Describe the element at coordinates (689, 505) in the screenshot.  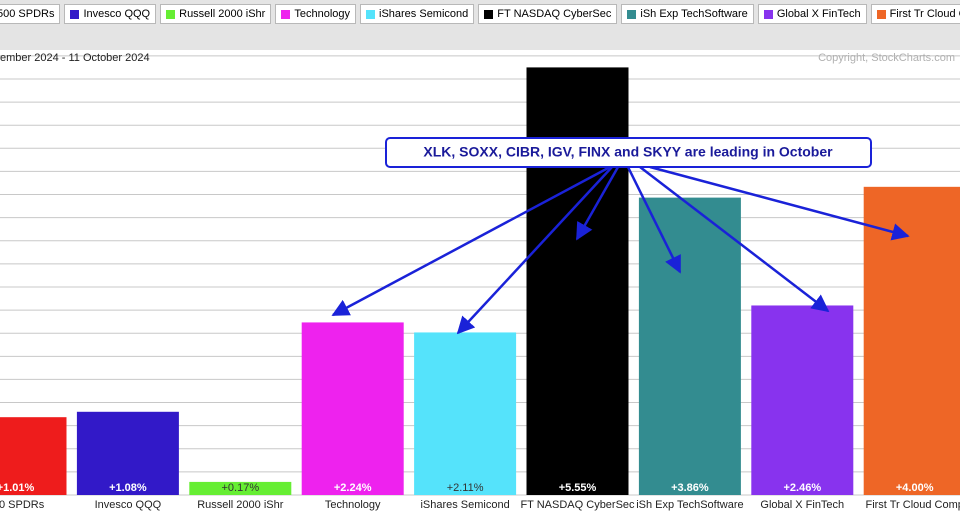
I see `x-tick-label: iSh Exp TechSoftware` at that location.